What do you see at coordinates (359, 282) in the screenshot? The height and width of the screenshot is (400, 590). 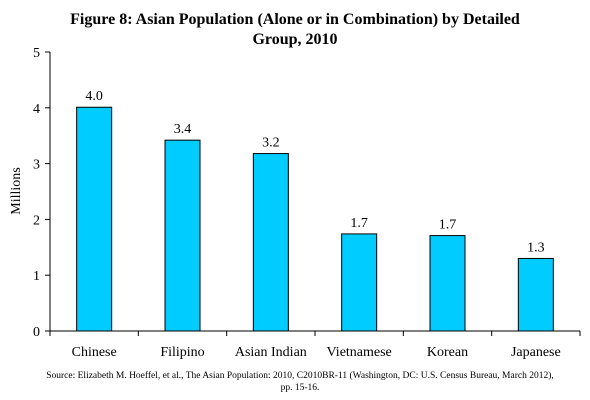 I see `bar-vietnamese` at bounding box center [359, 282].